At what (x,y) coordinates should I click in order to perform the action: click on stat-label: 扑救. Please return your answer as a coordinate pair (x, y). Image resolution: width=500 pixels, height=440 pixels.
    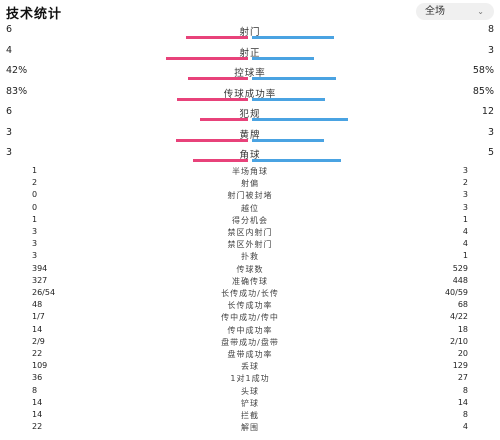
    Looking at the image, I should click on (250, 257).